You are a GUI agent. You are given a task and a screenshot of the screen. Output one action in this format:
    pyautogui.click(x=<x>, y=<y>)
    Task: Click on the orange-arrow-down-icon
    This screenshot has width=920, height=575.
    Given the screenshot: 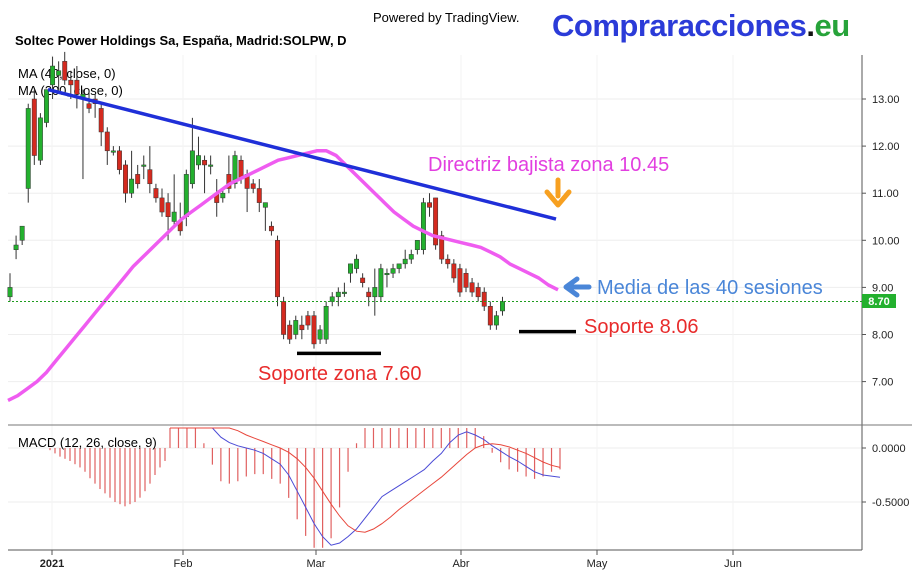 What is the action you would take?
    pyautogui.click(x=558, y=192)
    